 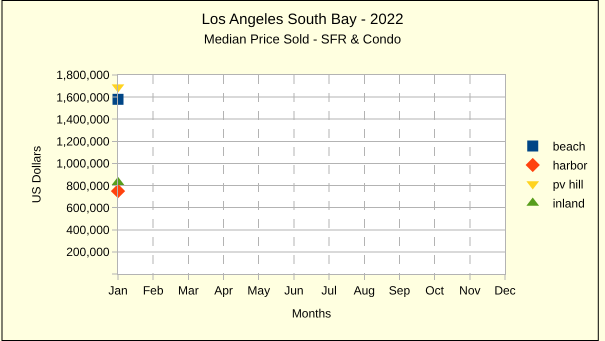 What do you see at coordinates (294, 290) in the screenshot?
I see `x-tick-label: Jun` at bounding box center [294, 290].